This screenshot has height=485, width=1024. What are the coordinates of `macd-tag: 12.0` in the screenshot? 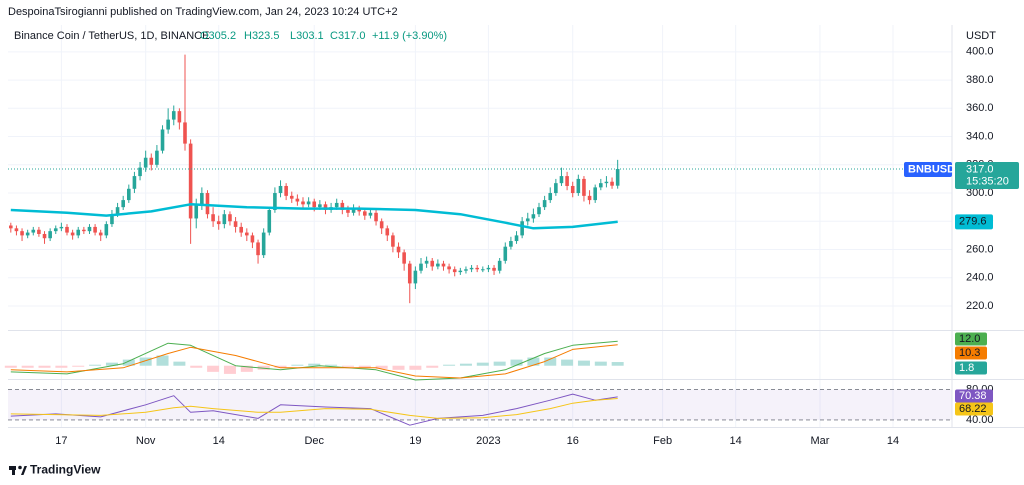 It's located at (969, 339).